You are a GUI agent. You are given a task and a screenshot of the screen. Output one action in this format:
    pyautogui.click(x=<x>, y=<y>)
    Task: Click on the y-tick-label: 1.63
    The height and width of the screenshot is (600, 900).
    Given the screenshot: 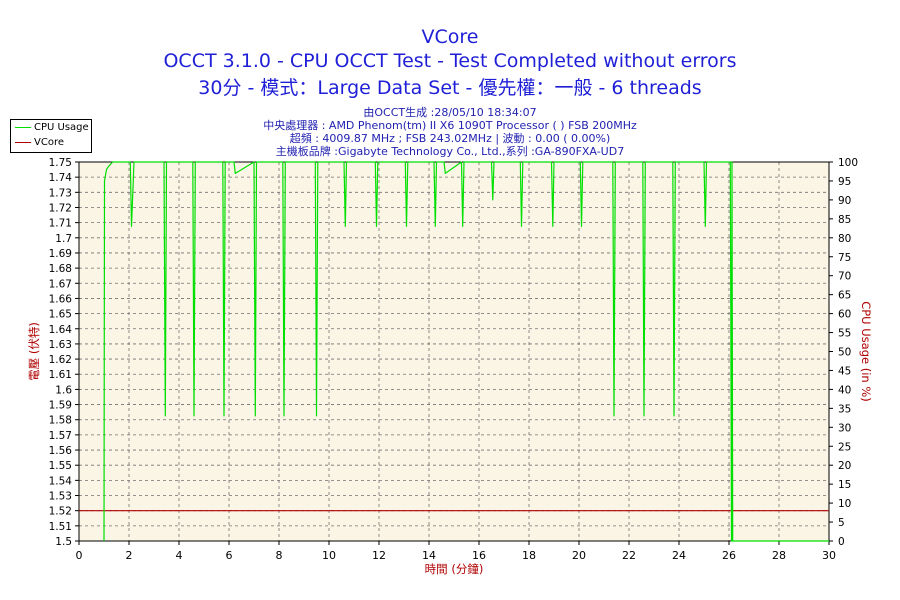 What is the action you would take?
    pyautogui.click(x=60, y=345)
    